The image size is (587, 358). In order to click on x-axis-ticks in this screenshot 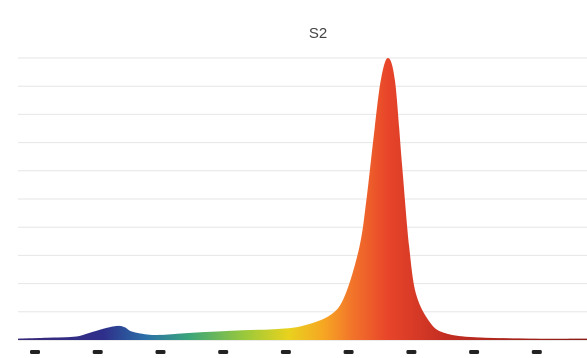, I will do `click(286, 352)`.